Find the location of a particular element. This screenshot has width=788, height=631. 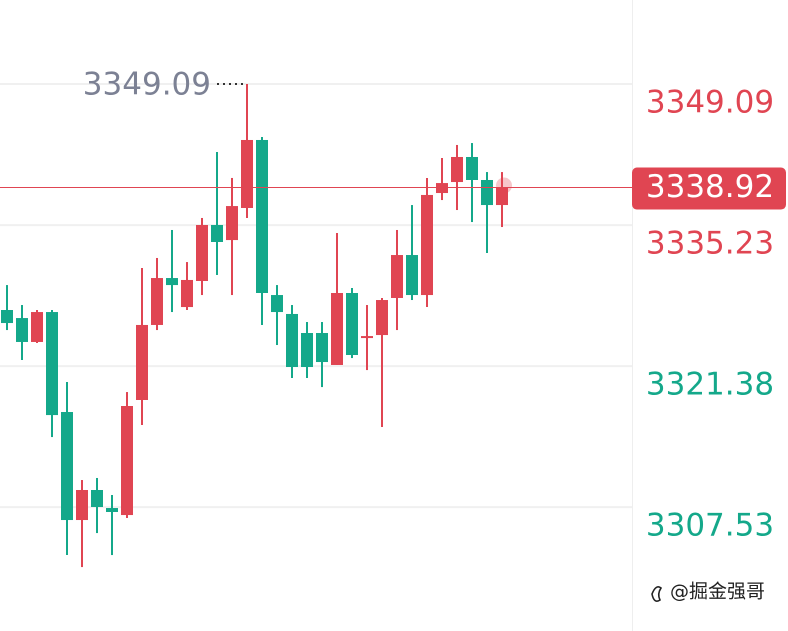

y-tick-label: 3335.23 is located at coordinates (710, 244).